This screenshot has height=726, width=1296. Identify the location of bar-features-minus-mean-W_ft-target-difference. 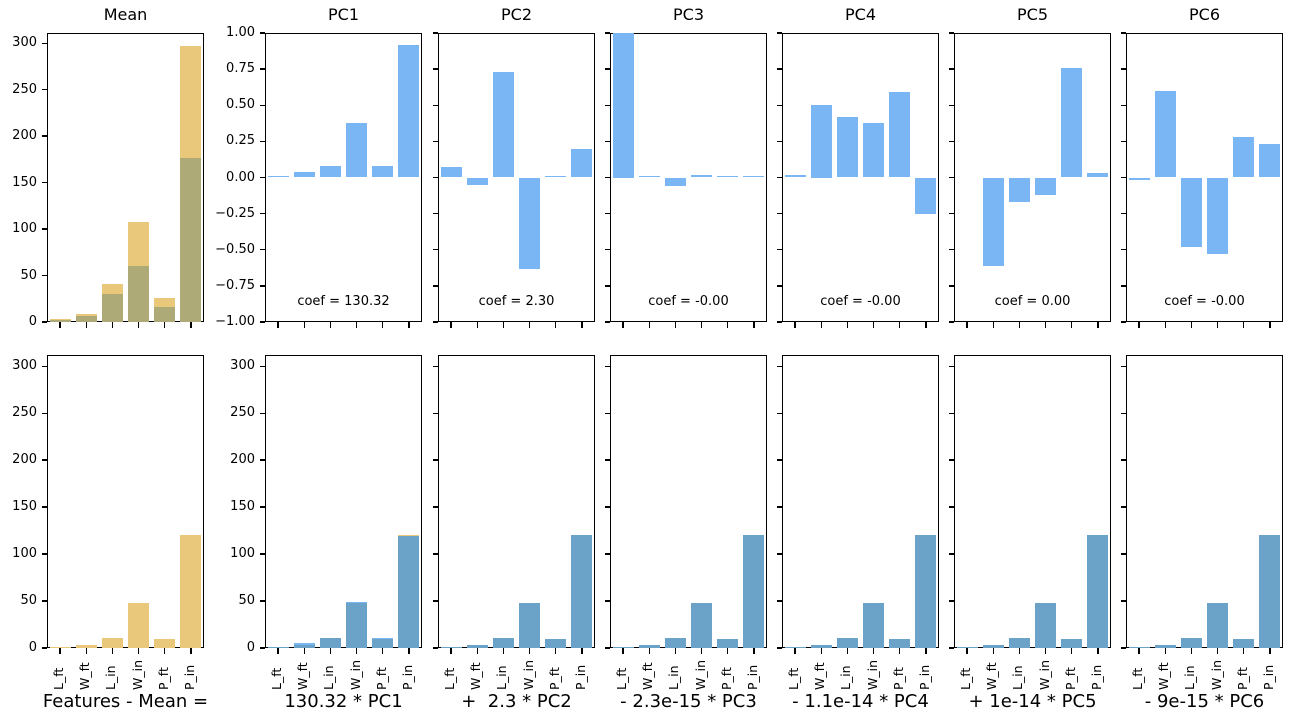
(86, 646).